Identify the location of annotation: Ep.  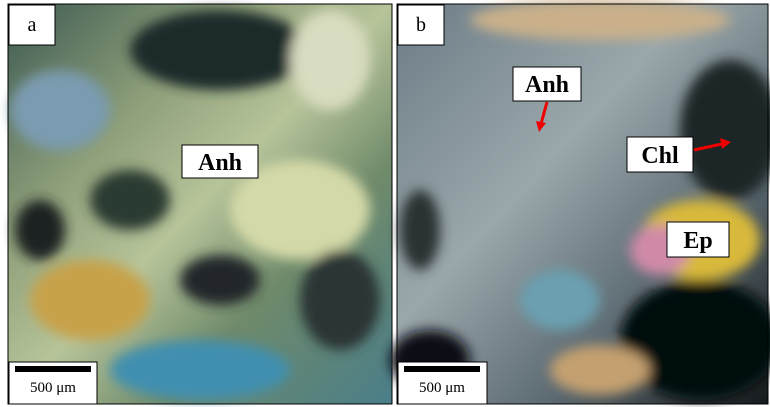
(697, 241).